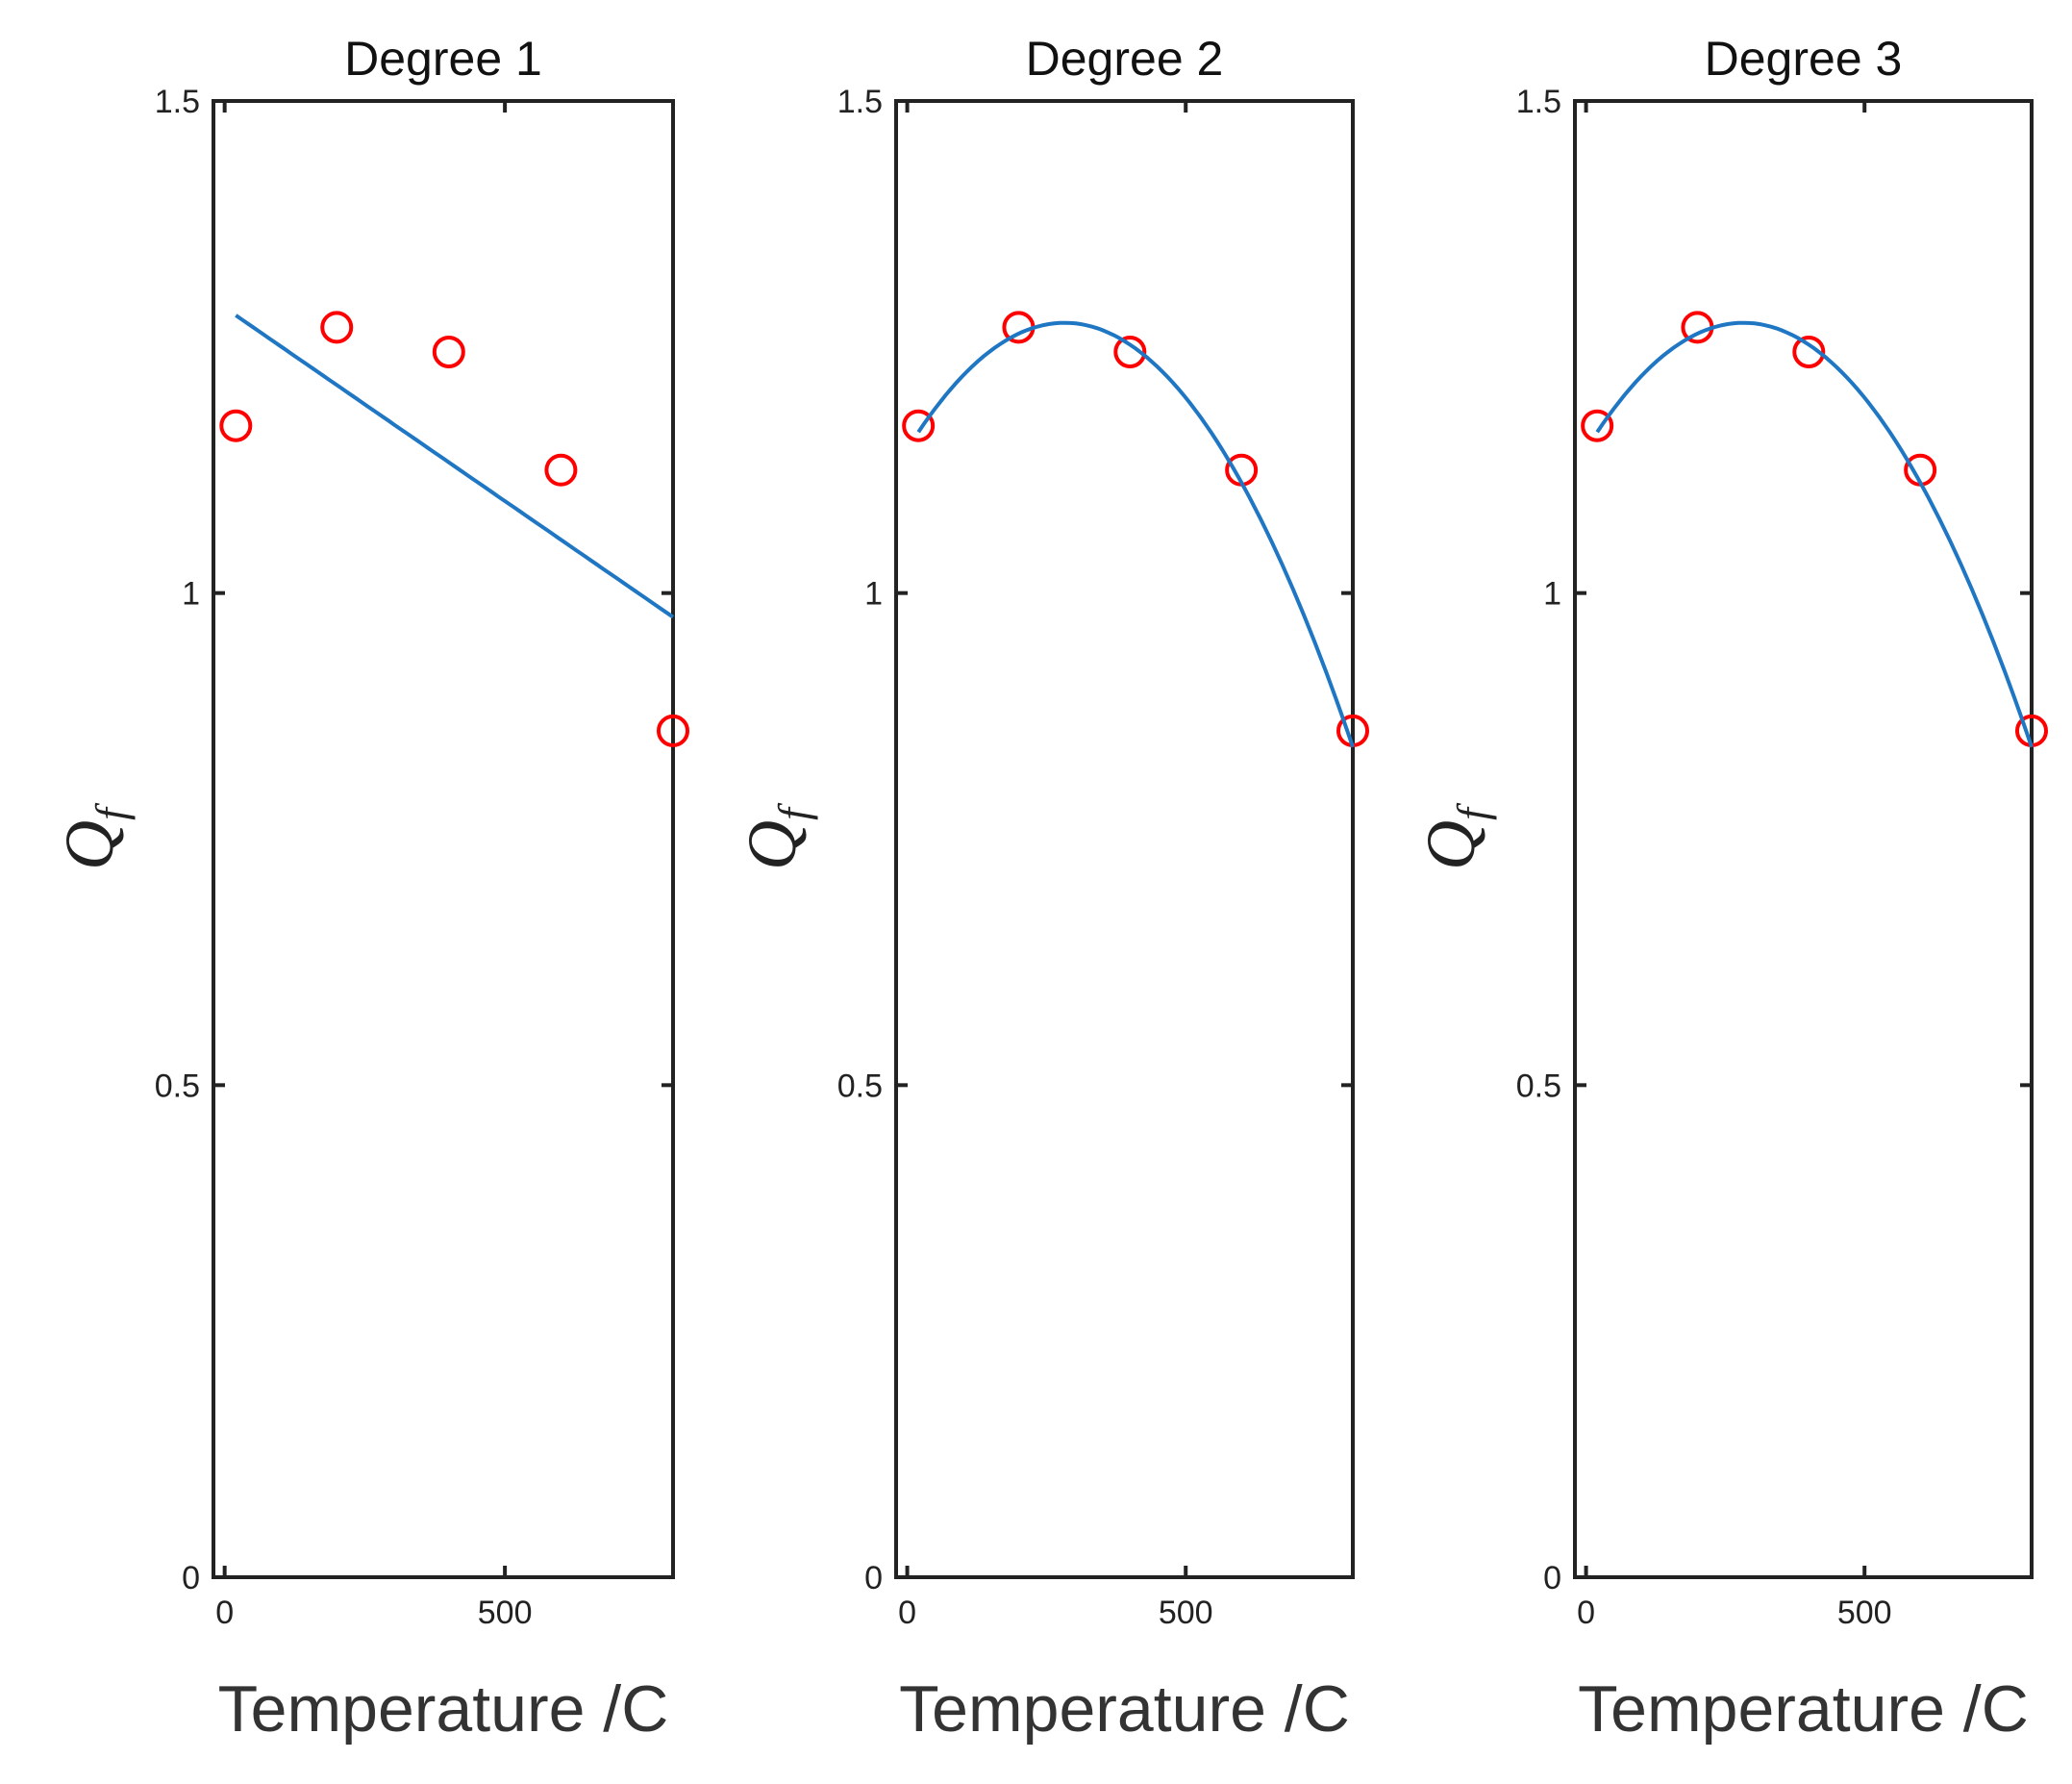 The width and height of the screenshot is (2072, 1784). Describe the element at coordinates (177, 102) in the screenshot. I see `panel-1-ytick-label: 1.5` at that location.